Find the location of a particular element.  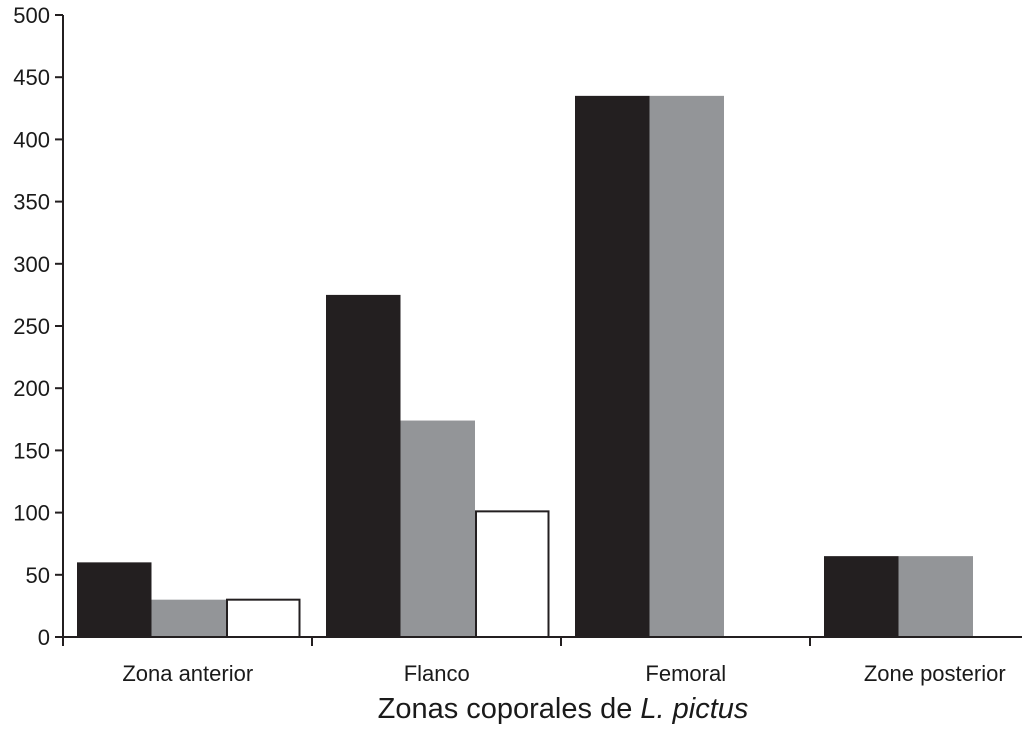

bar-series3-zona-anterior is located at coordinates (263, 618).